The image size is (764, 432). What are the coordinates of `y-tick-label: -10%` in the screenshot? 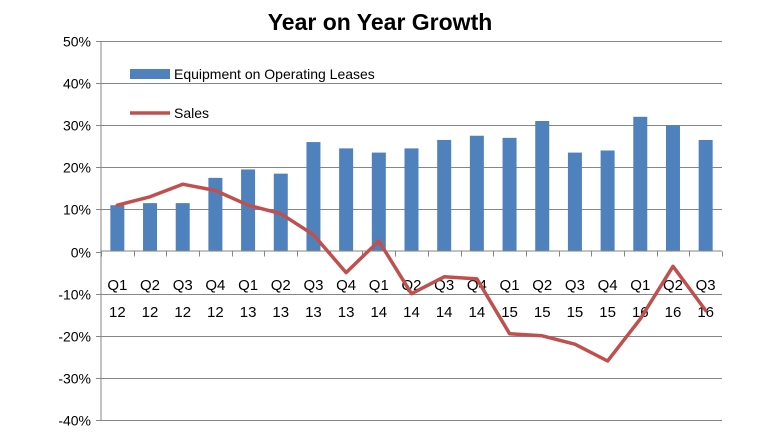 It's located at (74, 295).